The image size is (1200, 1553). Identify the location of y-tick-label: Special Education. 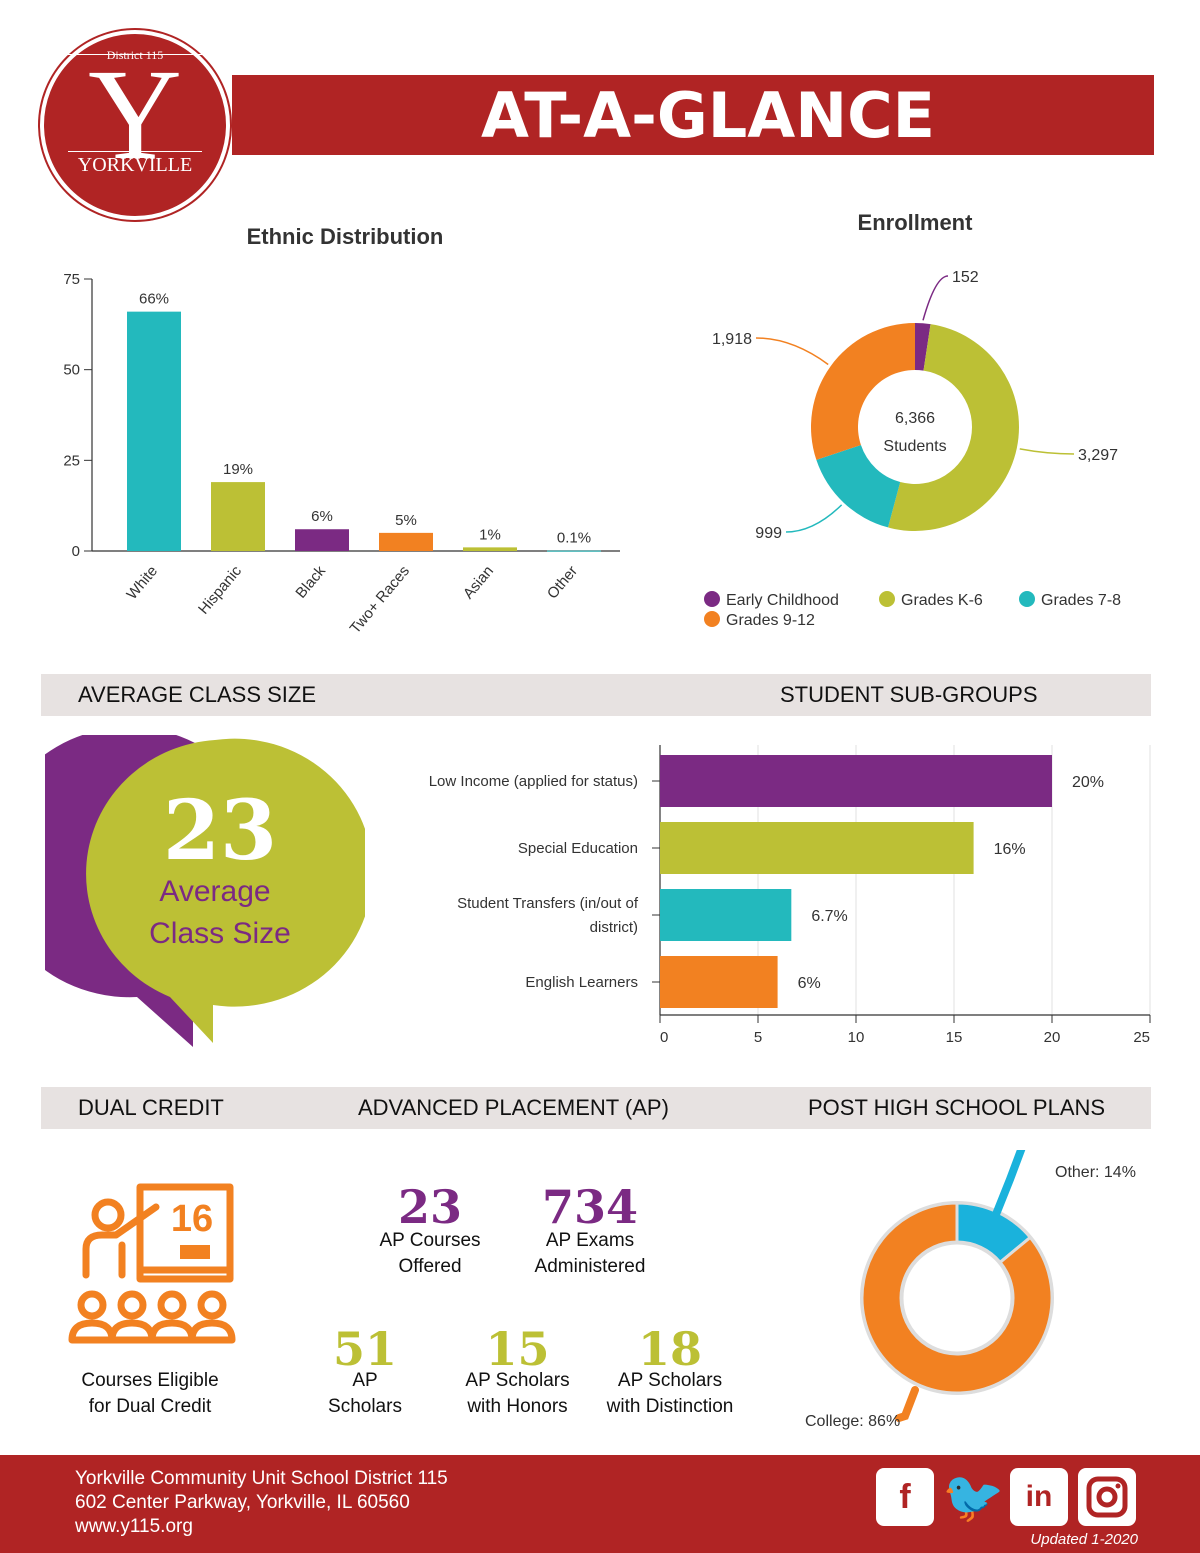
(578, 848).